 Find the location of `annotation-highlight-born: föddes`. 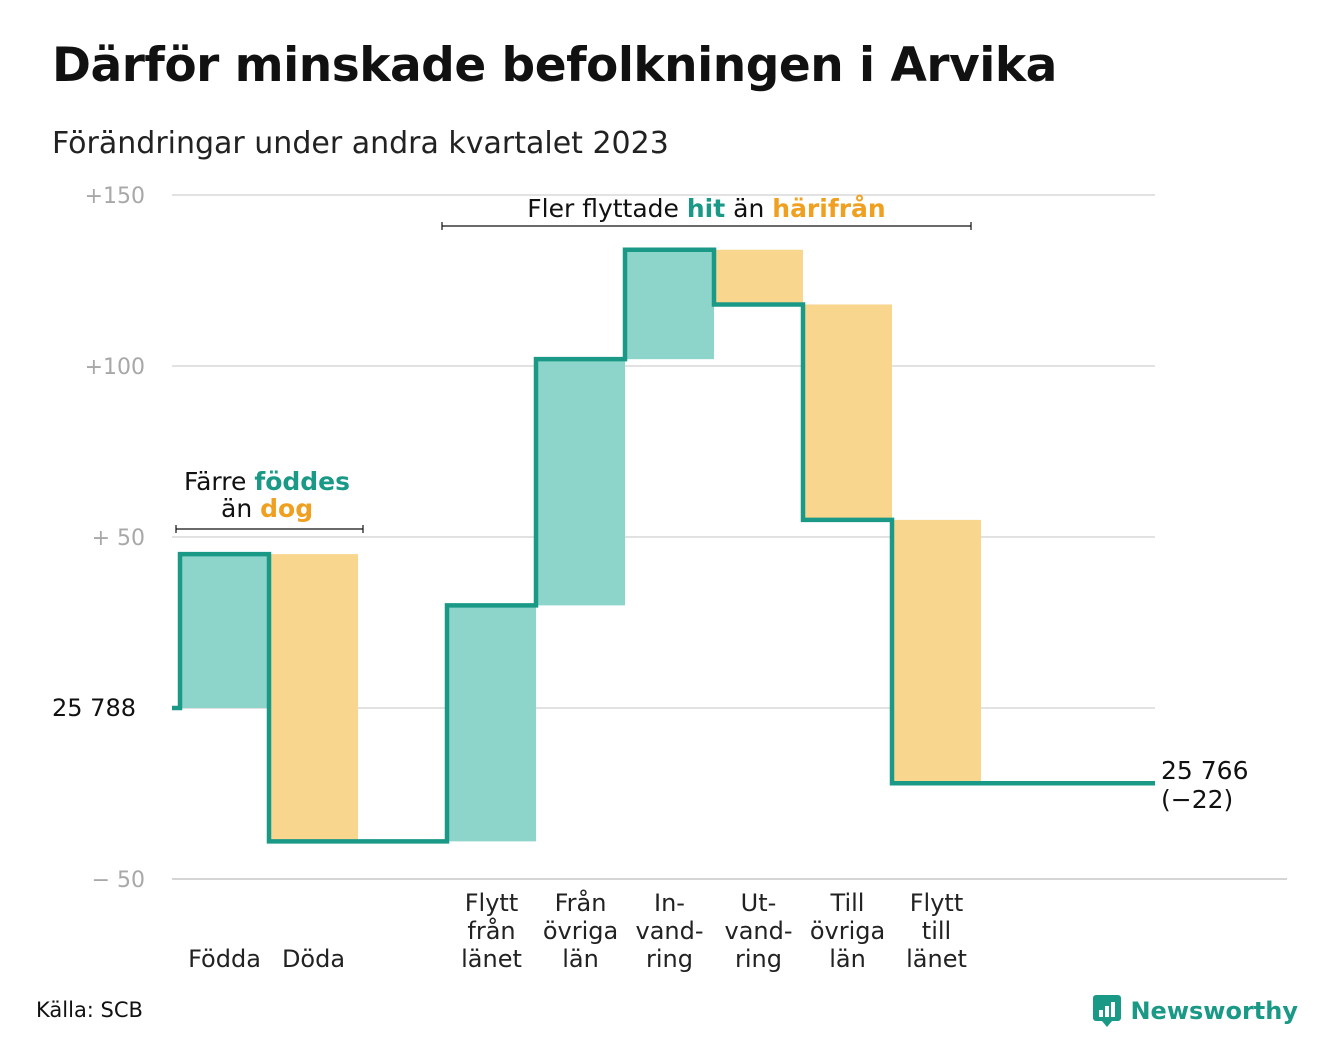

annotation-highlight-born: föddes is located at coordinates (302, 481).